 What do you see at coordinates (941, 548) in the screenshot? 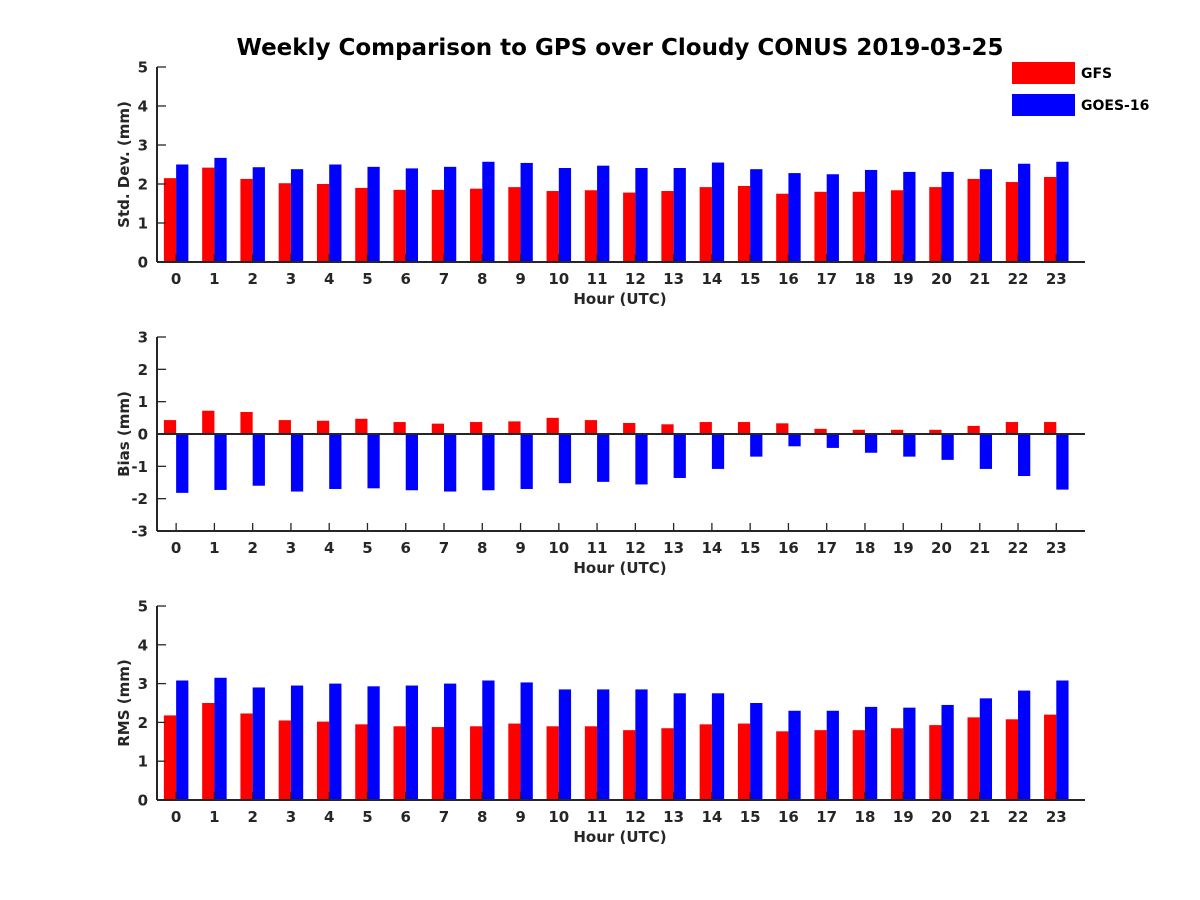
I see `x-tick-label: 20` at bounding box center [941, 548].